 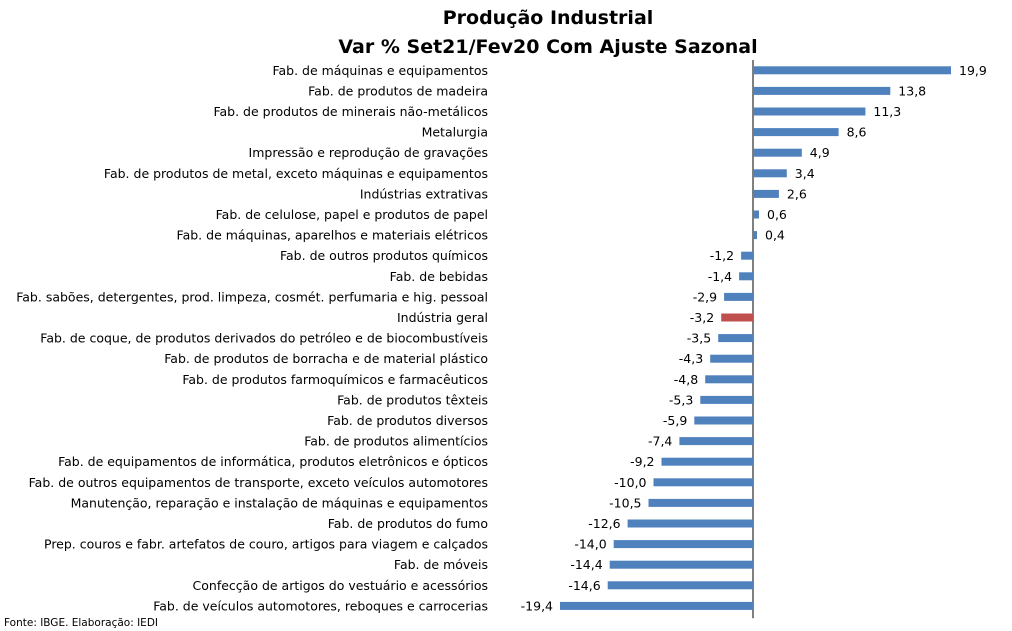 I want to click on data-label: -12,6, so click(x=604, y=523).